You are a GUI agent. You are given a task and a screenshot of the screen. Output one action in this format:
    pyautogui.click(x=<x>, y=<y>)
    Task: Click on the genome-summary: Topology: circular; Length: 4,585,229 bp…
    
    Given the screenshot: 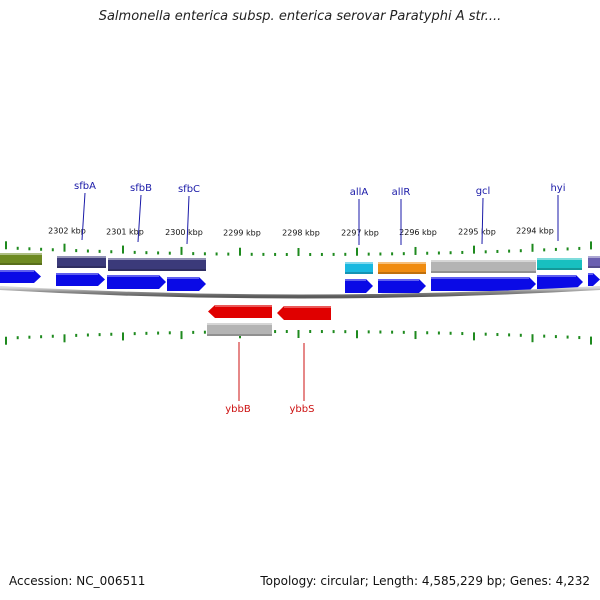 What is the action you would take?
    pyautogui.click(x=425, y=581)
    